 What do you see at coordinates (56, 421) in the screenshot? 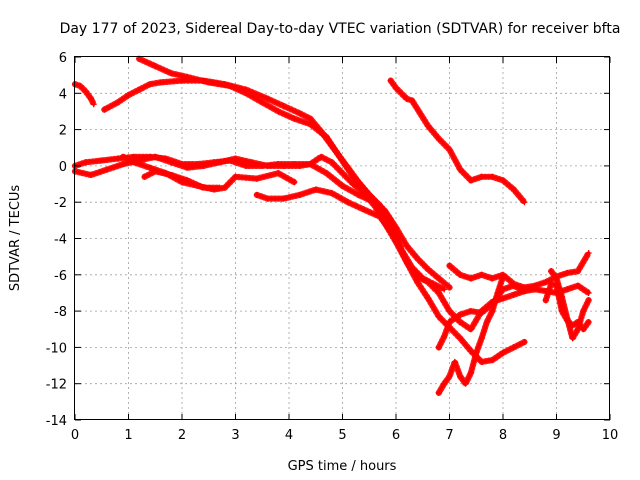
I see `y-tick-label: -14` at bounding box center [56, 421].